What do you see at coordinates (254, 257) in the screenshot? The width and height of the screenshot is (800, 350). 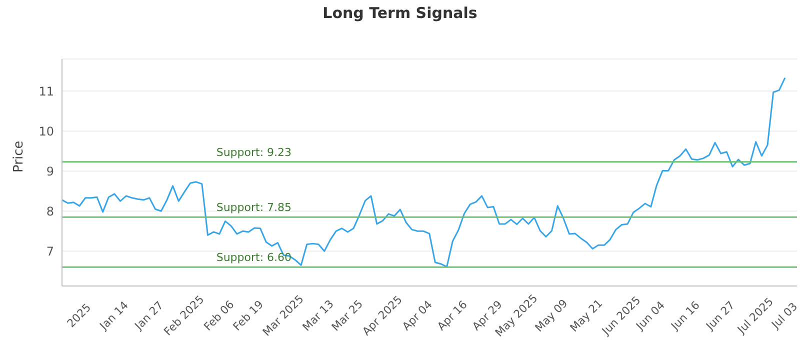 I see `ref-line-label: Support: 6.60` at bounding box center [254, 257].